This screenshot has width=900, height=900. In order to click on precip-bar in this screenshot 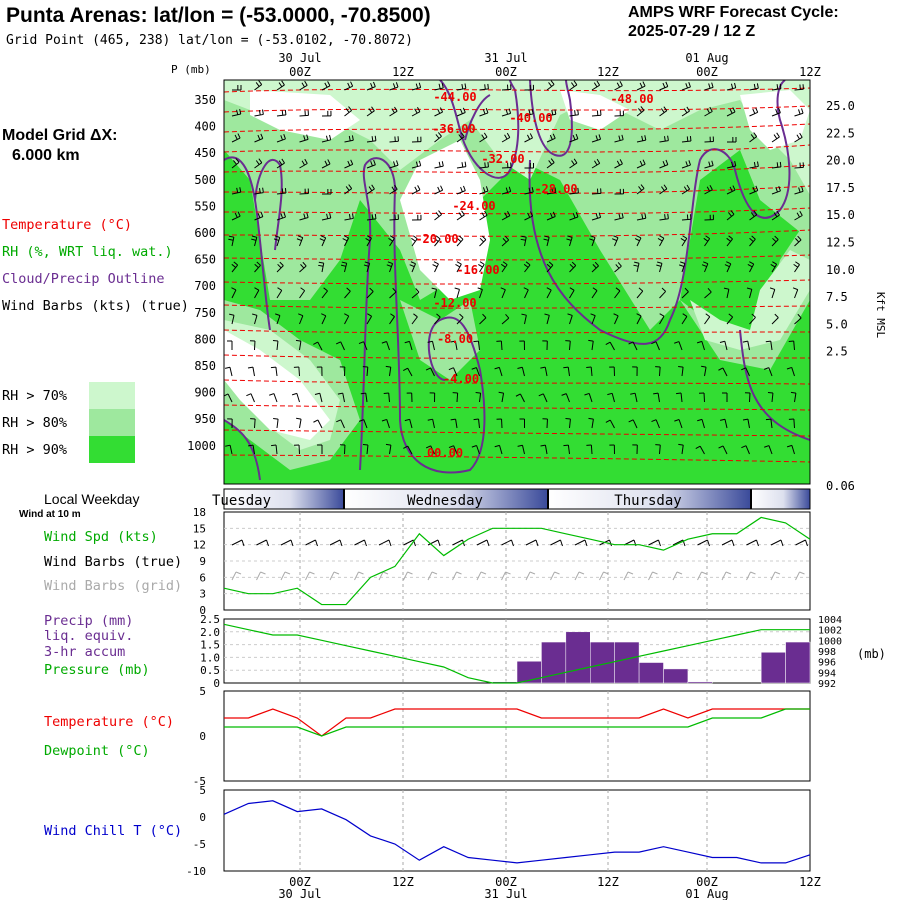, I will do `click(627, 662)`.